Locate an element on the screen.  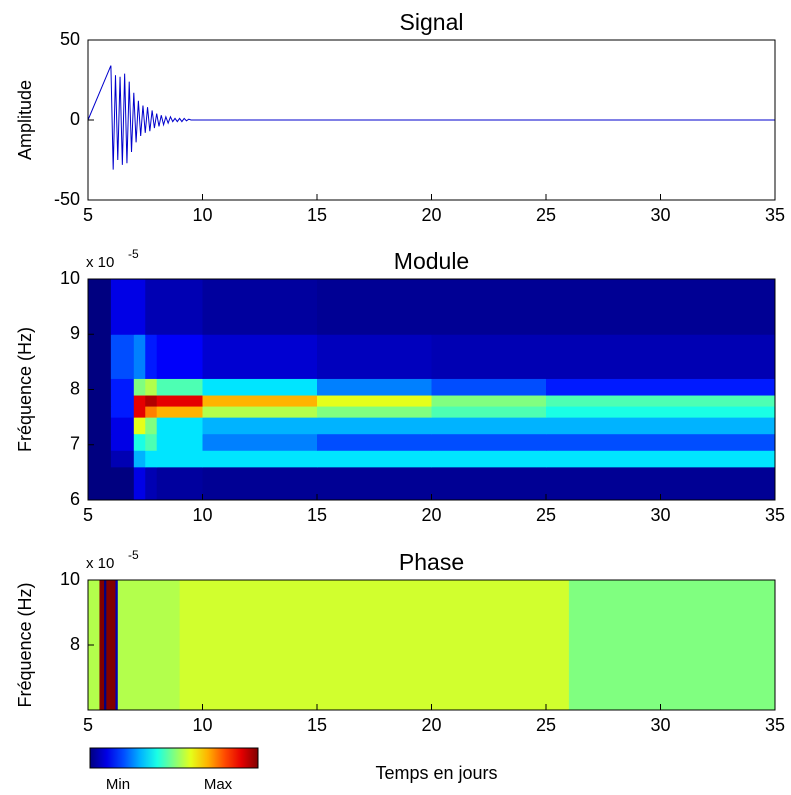
x-axis-label: Temps en jours is located at coordinates (436, 773).